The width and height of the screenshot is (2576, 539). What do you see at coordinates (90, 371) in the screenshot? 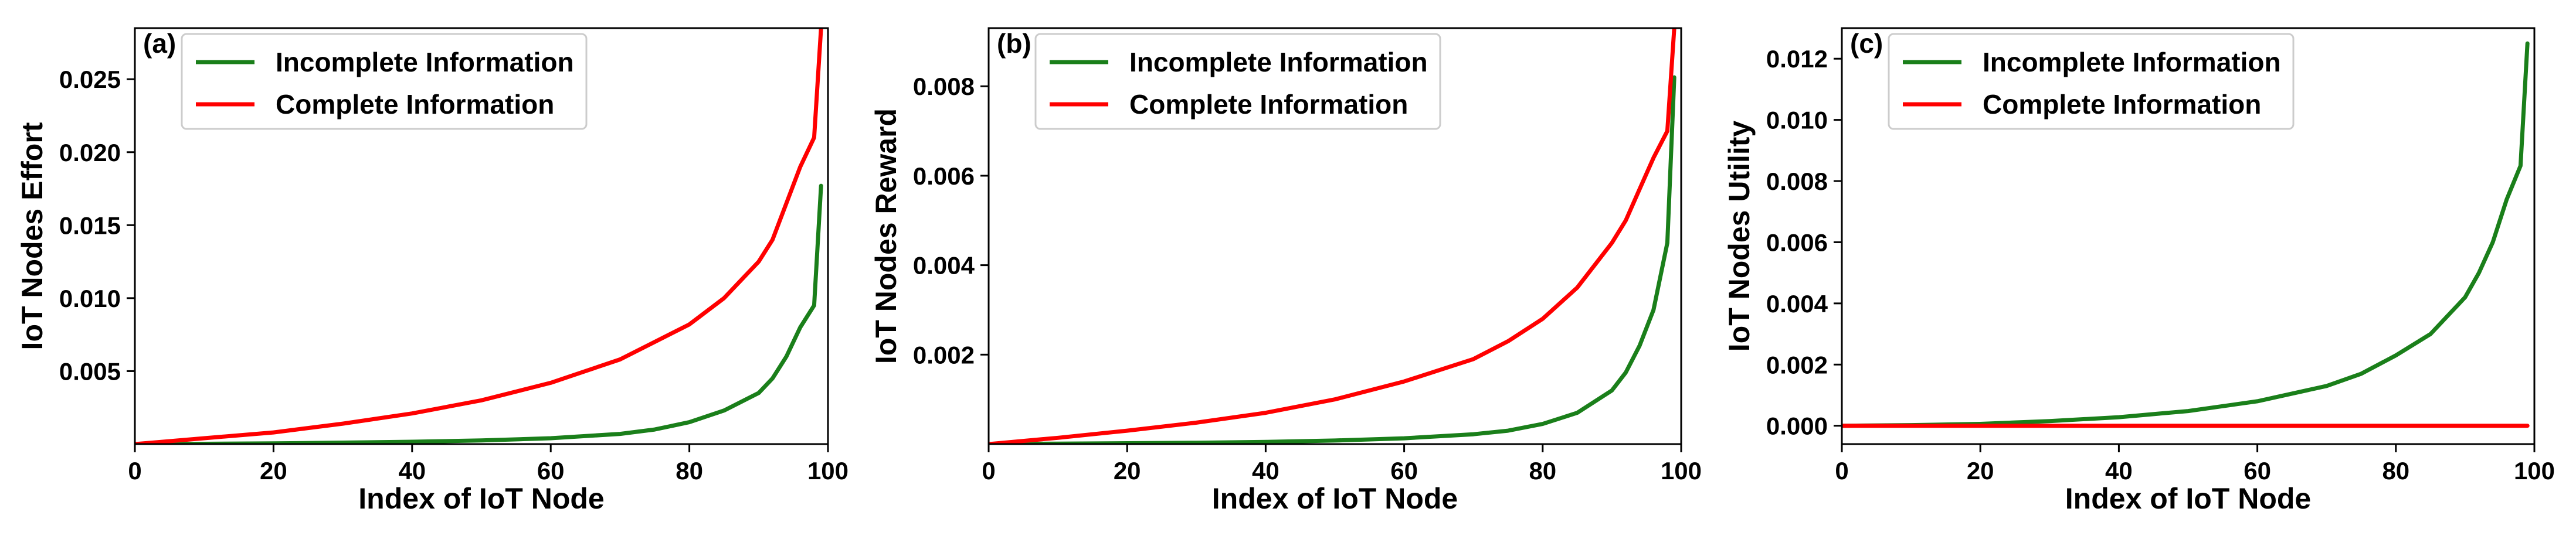
I see `y-tick-label: 0.005` at bounding box center [90, 371].